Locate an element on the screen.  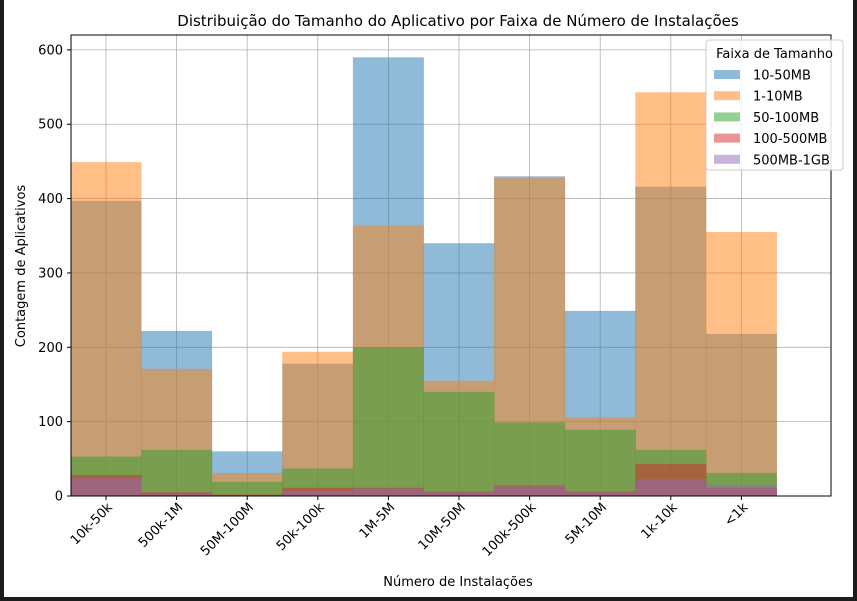
y-tick-label: 400 is located at coordinates (50, 199).